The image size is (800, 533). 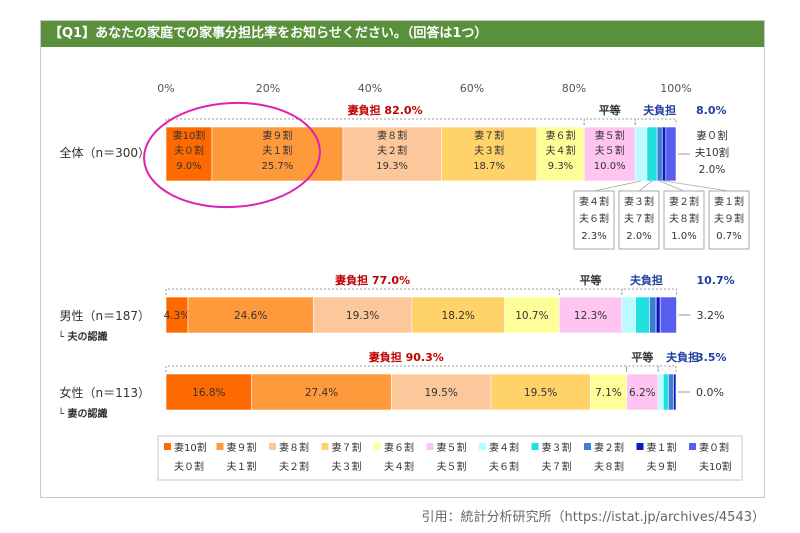 I want to click on data-label: 12.3%, so click(x=590, y=316).